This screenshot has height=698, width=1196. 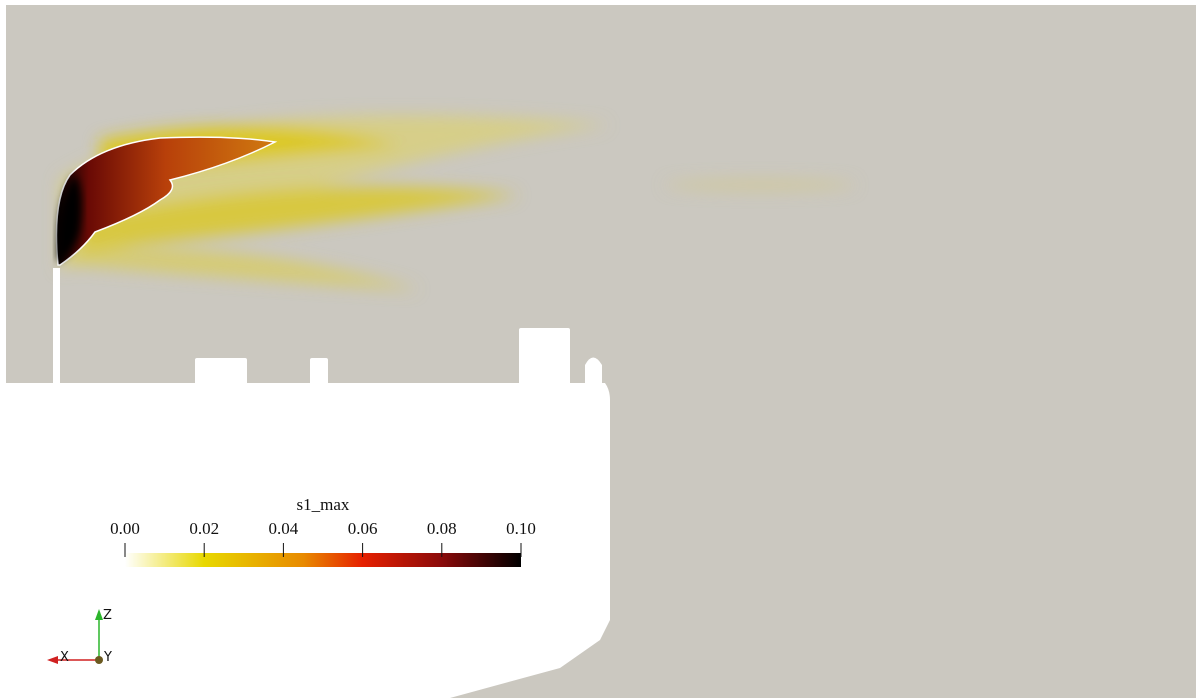 What do you see at coordinates (107, 615) in the screenshot?
I see `z-label: Z` at bounding box center [107, 615].